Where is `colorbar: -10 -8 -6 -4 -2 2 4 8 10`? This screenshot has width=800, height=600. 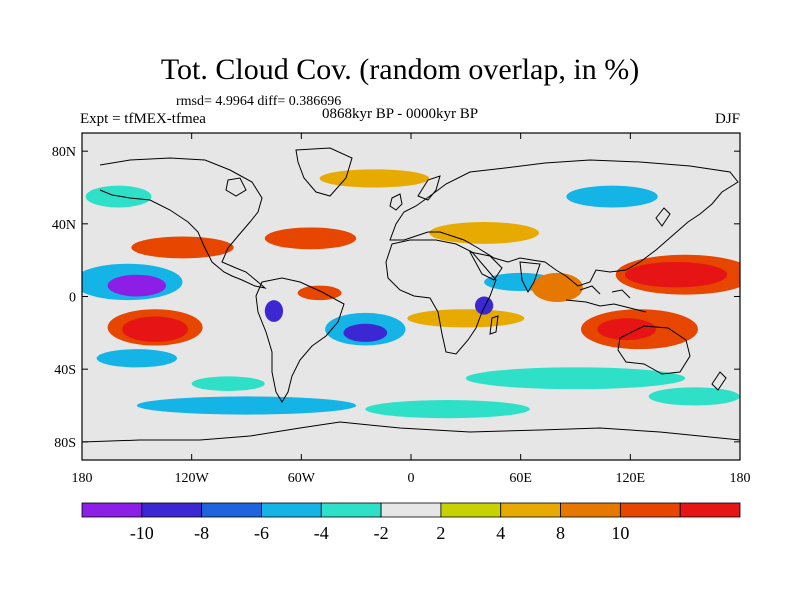 colorbar: -10 -8 -6 -4 -2 2 4 8 10 is located at coordinates (411, 522).